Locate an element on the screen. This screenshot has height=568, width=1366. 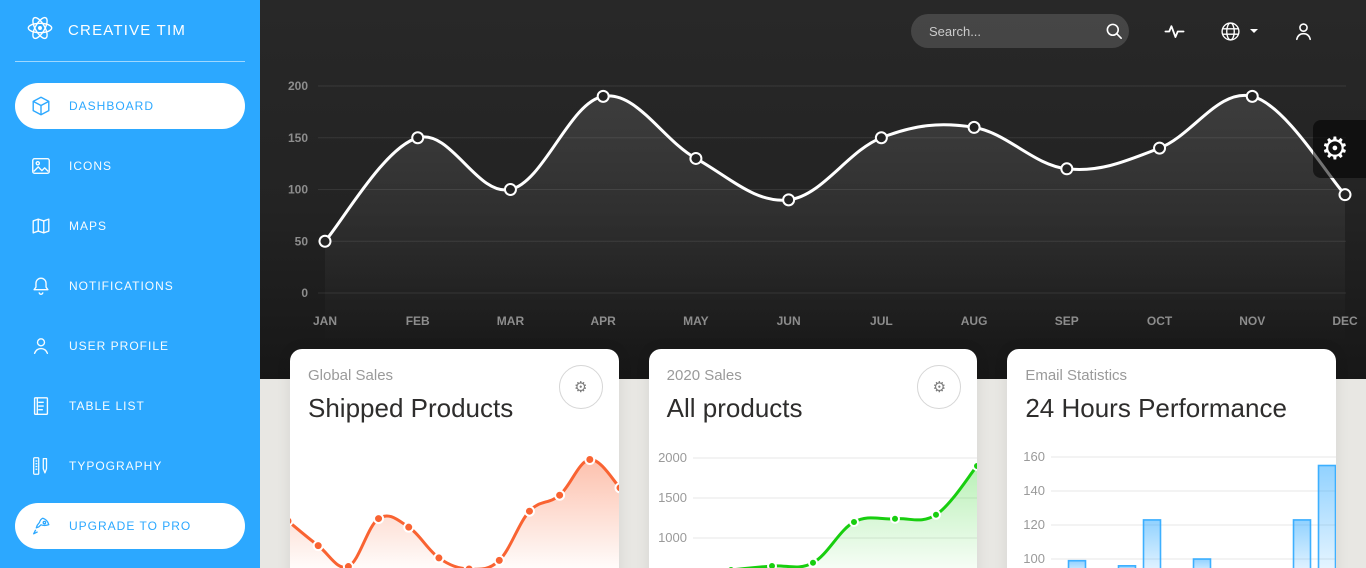
image-icon is located at coordinates (41, 166).